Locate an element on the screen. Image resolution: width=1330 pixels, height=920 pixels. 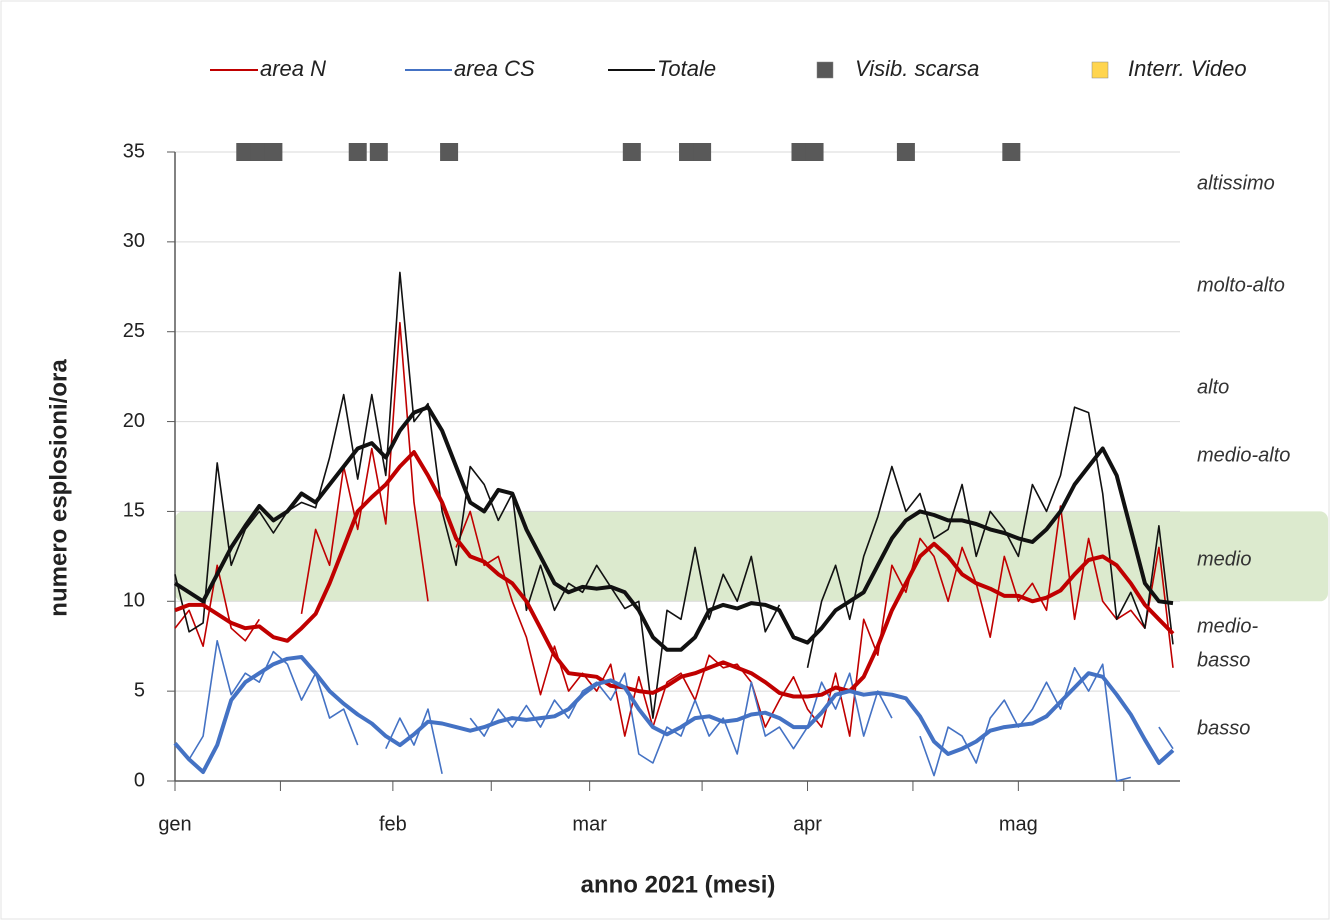
legend-label: Totale is located at coordinates (686, 68).